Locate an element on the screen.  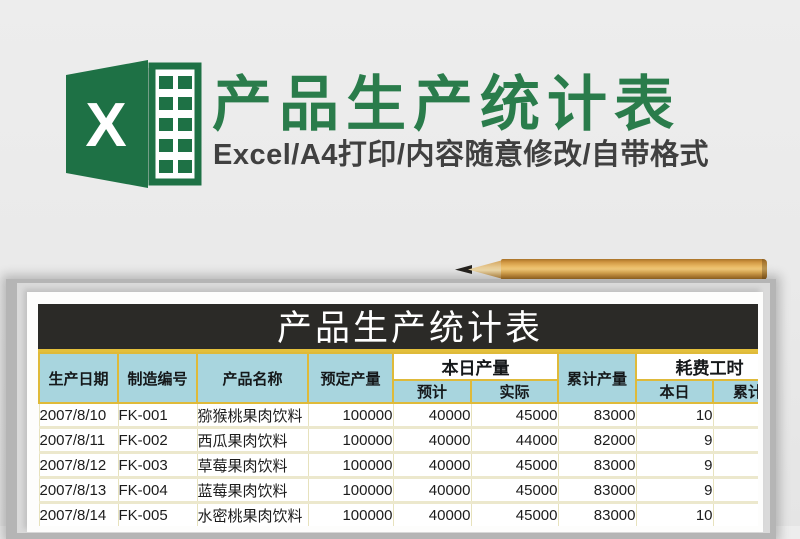
cell-date: 2007/8/11 is located at coordinates (78, 440).